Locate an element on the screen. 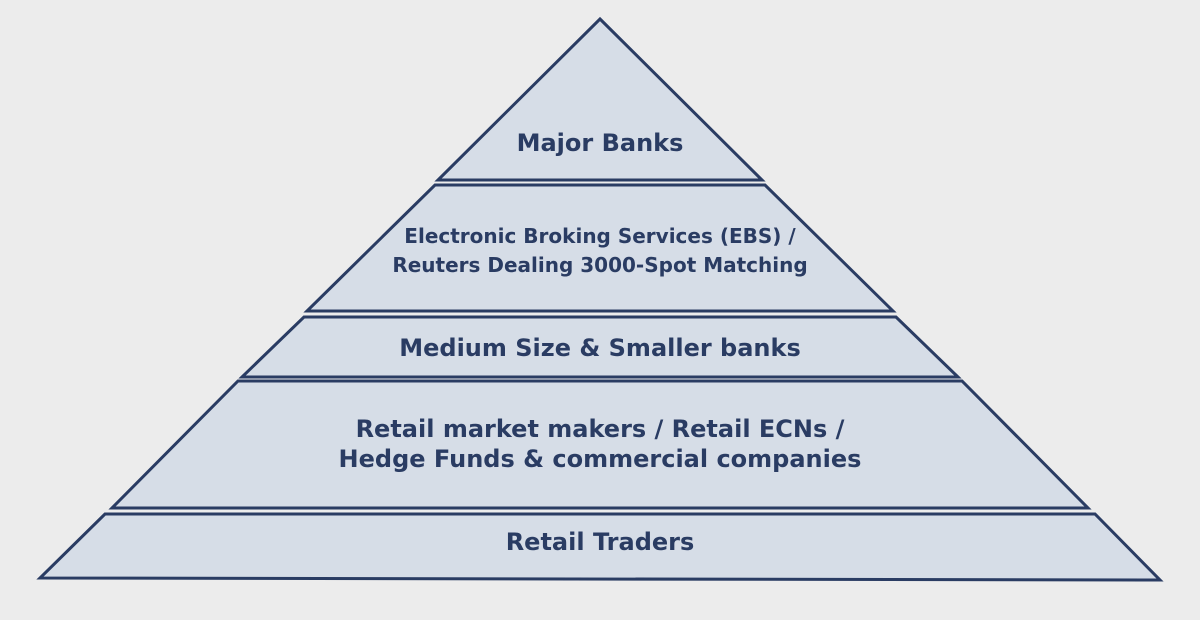 The height and width of the screenshot is (620, 1200). tier-medium-smaller-banks-label: Medium Size & Smaller banks is located at coordinates (600, 348).